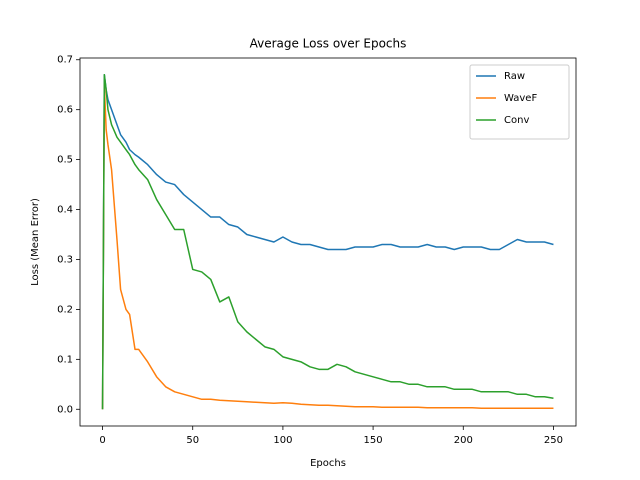 The width and height of the screenshot is (640, 480). Describe the element at coordinates (102, 440) in the screenshot. I see `x-tick-label: 0` at that location.